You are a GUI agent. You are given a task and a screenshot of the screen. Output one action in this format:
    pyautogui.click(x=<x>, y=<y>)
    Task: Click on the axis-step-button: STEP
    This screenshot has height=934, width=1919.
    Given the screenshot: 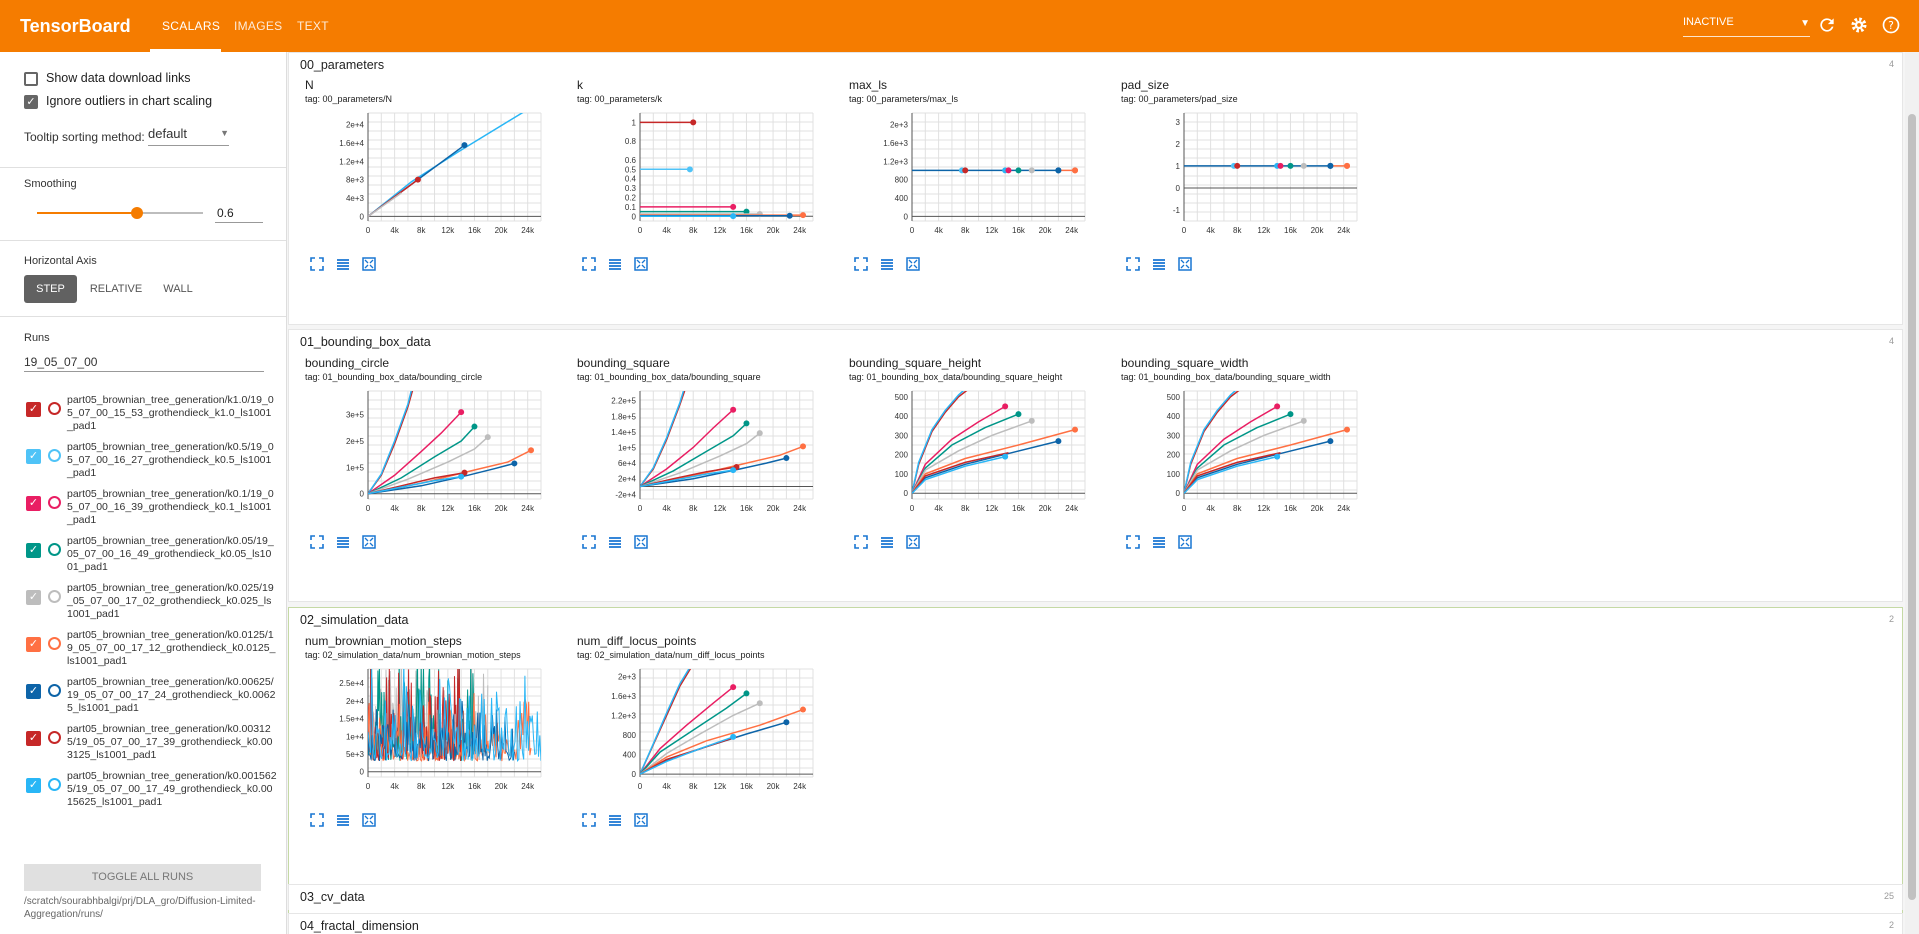 What is the action you would take?
    pyautogui.click(x=50, y=289)
    